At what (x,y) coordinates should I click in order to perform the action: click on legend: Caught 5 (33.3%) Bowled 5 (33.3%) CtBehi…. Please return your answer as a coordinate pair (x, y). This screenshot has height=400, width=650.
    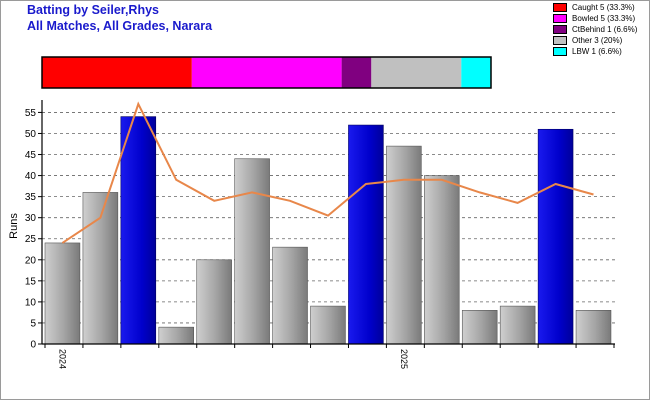
    Looking at the image, I should click on (595, 29).